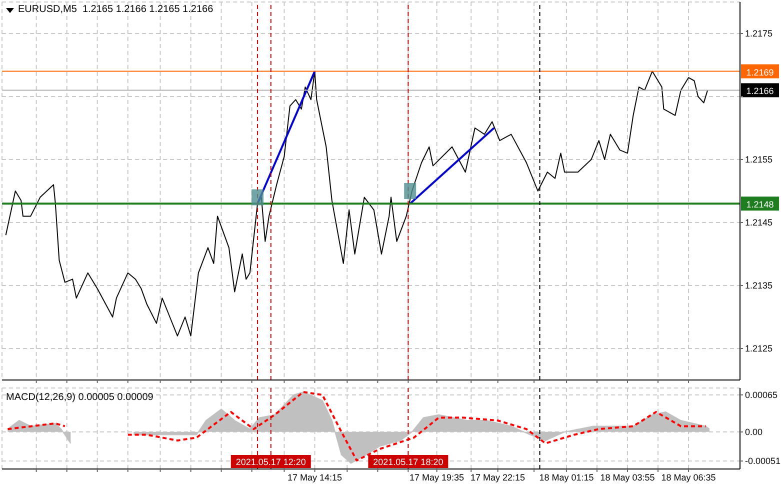 This screenshot has width=781, height=489. I want to click on x-tick-label: 17 May 22:15, so click(498, 477).